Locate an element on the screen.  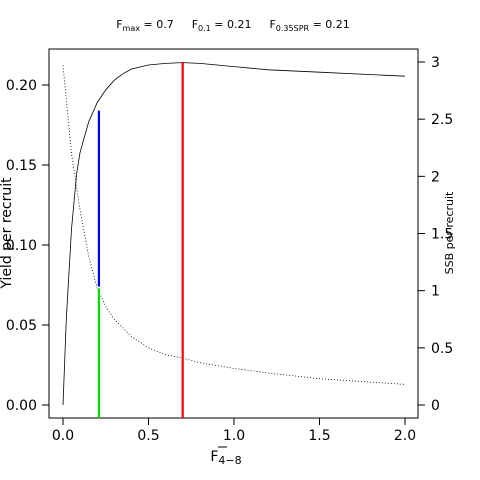
x-axis-label: F4−8 is located at coordinates (225, 458).